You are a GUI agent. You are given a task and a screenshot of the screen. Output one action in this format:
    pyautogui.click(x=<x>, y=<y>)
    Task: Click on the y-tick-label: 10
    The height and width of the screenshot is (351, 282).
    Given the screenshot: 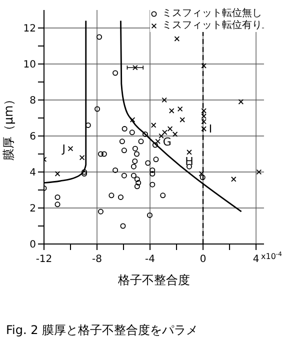 What is the action you would take?
    pyautogui.click(x=29, y=65)
    